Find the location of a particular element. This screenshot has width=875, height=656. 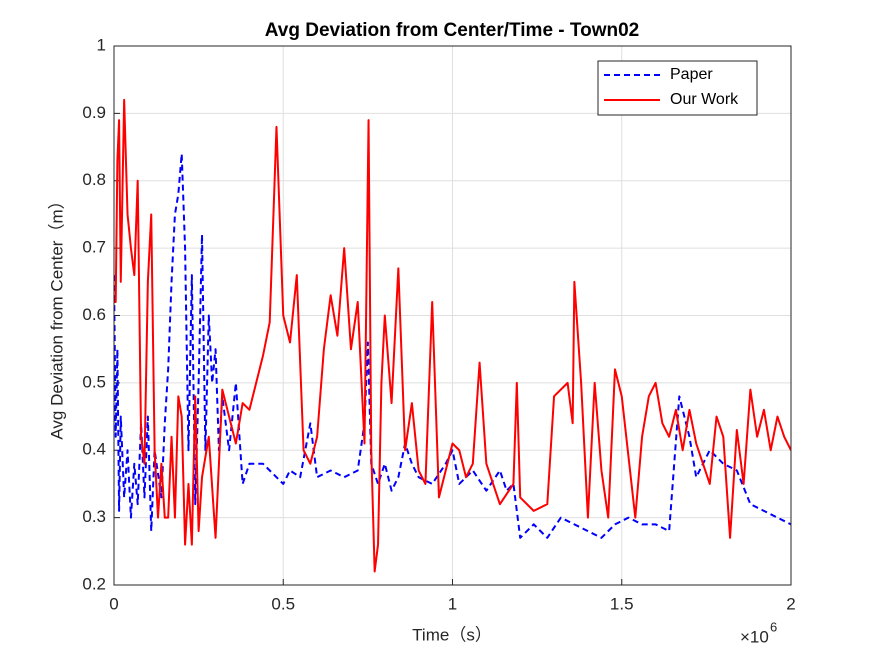

x-tick-label: 0.5 is located at coordinates (283, 603).